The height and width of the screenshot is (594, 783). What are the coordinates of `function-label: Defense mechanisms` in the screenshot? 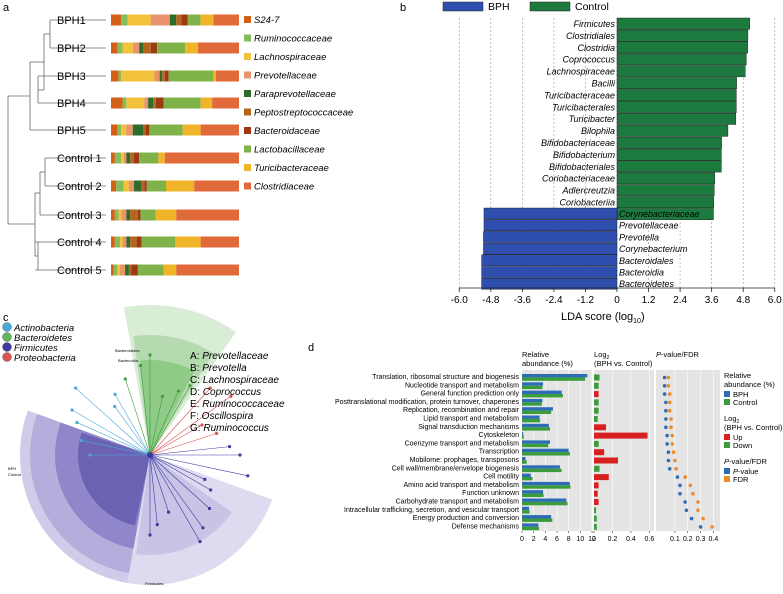 It's located at (486, 526).